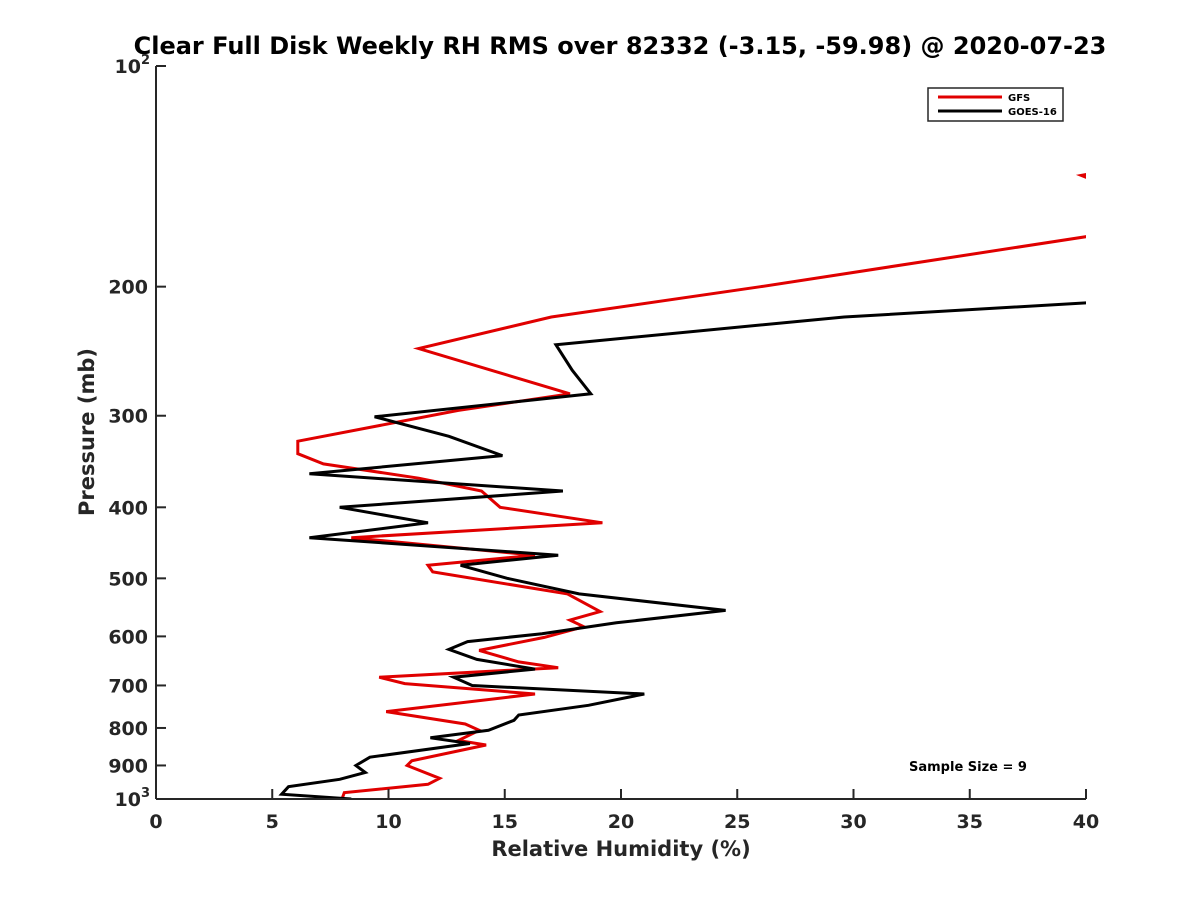 This screenshot has width=1200, height=900. Describe the element at coordinates (968, 767) in the screenshot. I see `sample-size-annotation: Sample Size = 9` at that location.